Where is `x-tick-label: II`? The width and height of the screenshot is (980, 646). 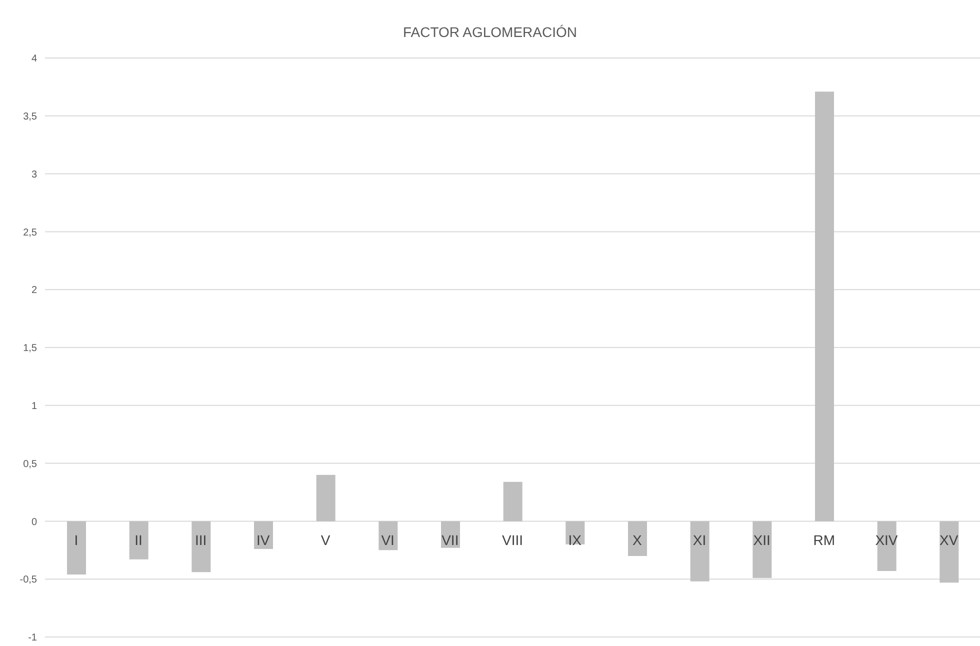 x-tick-label: II is located at coordinates (138, 540).